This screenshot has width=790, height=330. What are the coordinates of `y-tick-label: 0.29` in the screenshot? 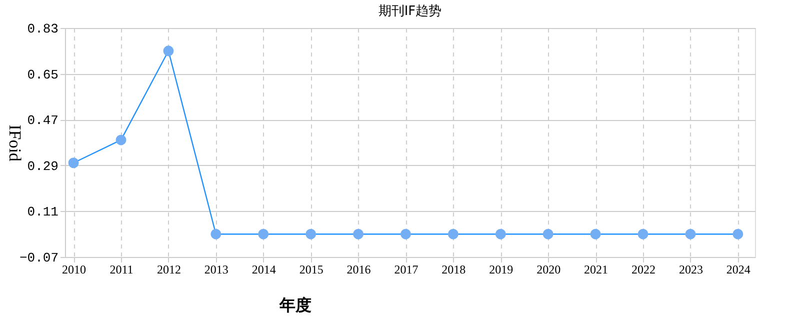 It's located at (42, 166).